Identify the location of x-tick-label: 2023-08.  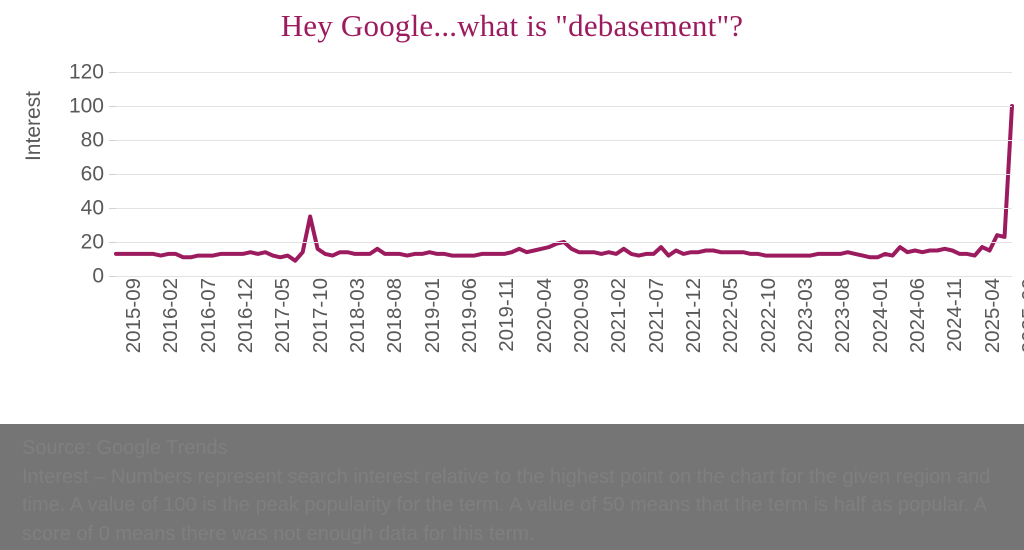
(843, 316).